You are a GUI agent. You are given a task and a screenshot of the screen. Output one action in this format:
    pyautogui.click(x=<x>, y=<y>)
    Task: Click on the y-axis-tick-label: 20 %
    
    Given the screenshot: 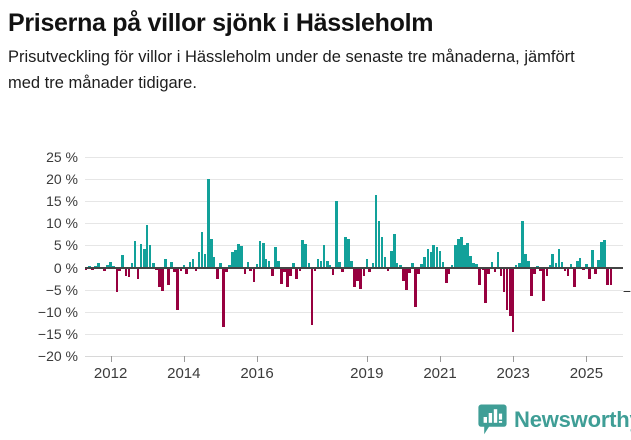 What is the action you would take?
    pyautogui.click(x=62, y=179)
    